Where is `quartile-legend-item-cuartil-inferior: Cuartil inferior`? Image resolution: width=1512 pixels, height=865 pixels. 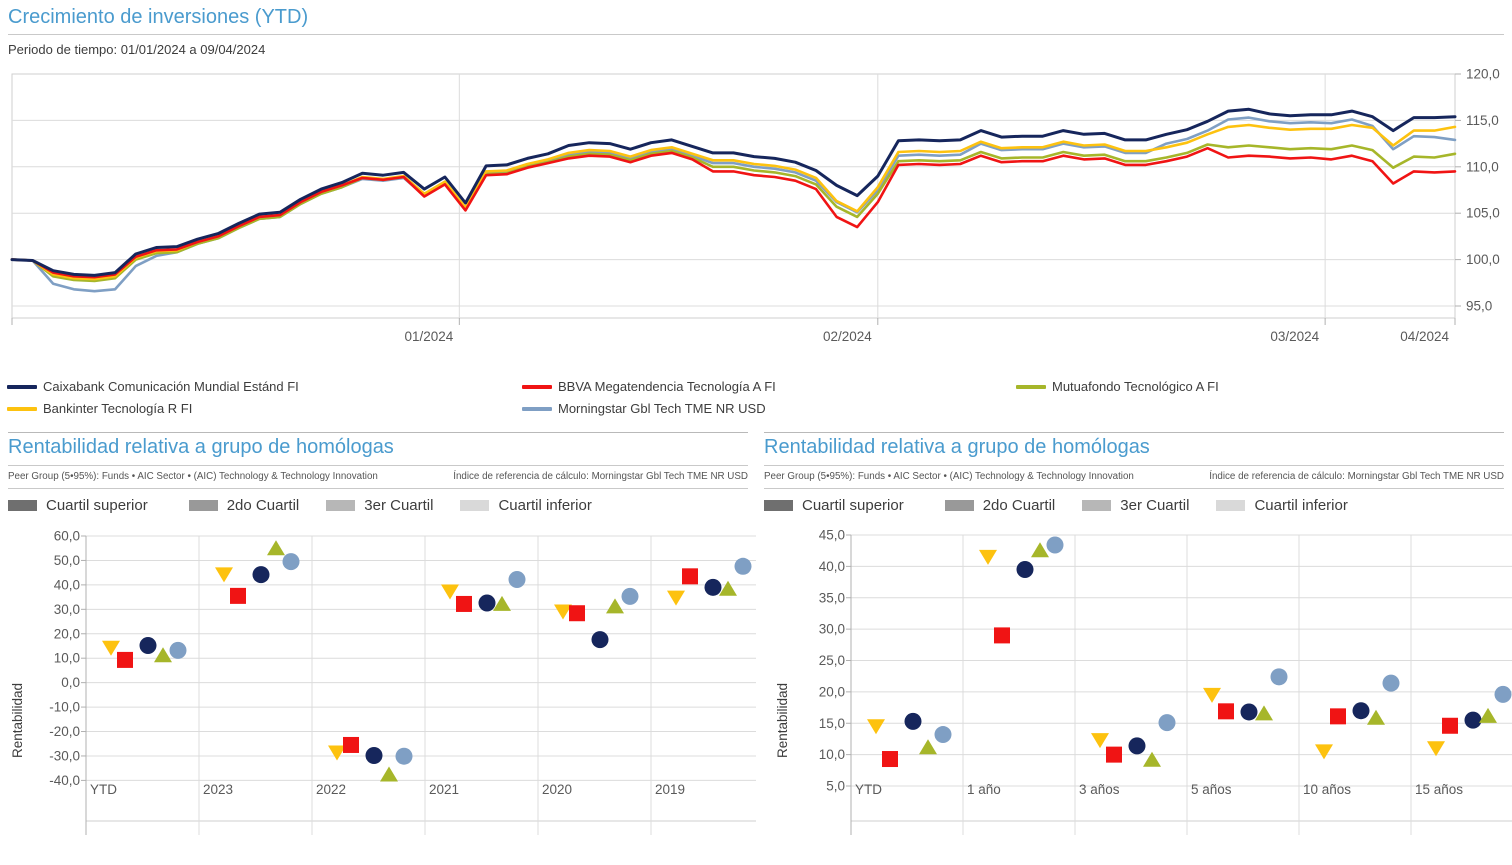
quartile-legend-item-cuartil-inferior: Cuartil inferior is located at coordinates (526, 505).